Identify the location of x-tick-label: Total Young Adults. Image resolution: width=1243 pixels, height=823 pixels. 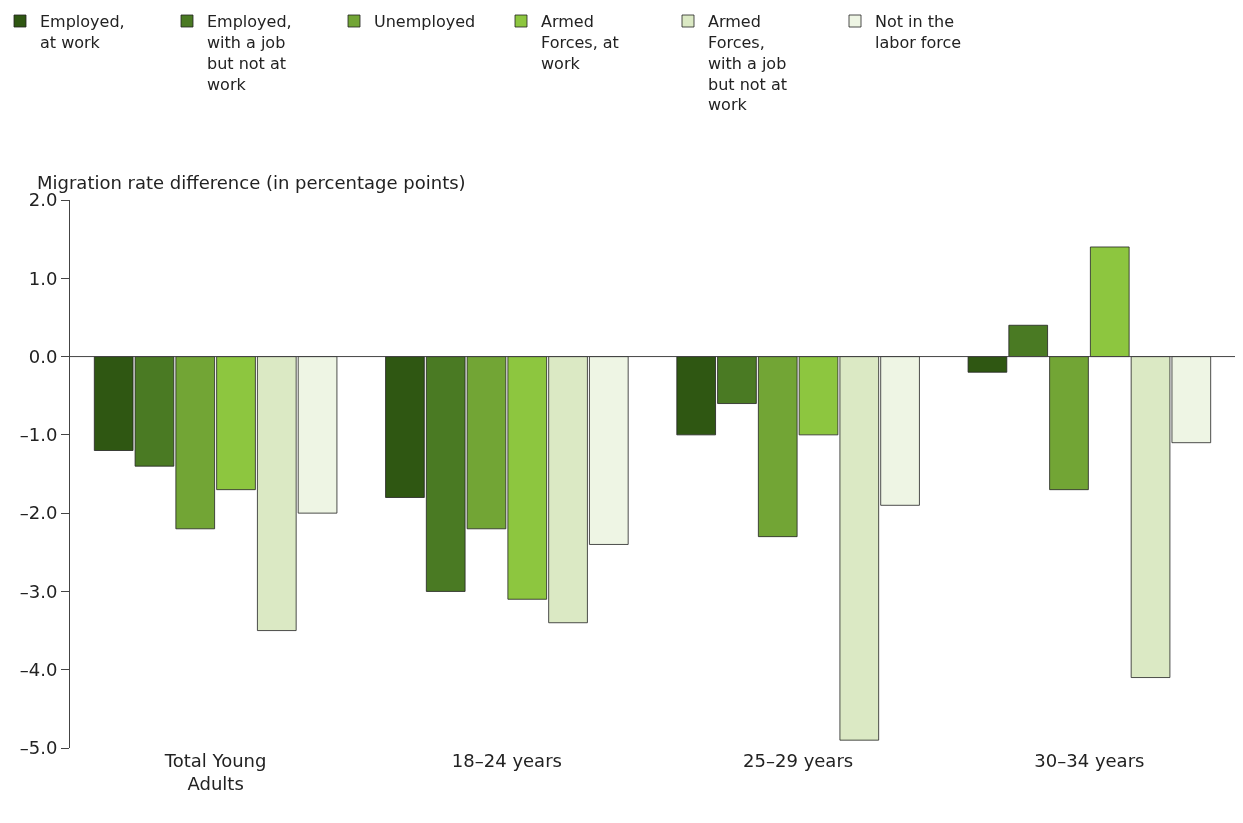
(215, 772).